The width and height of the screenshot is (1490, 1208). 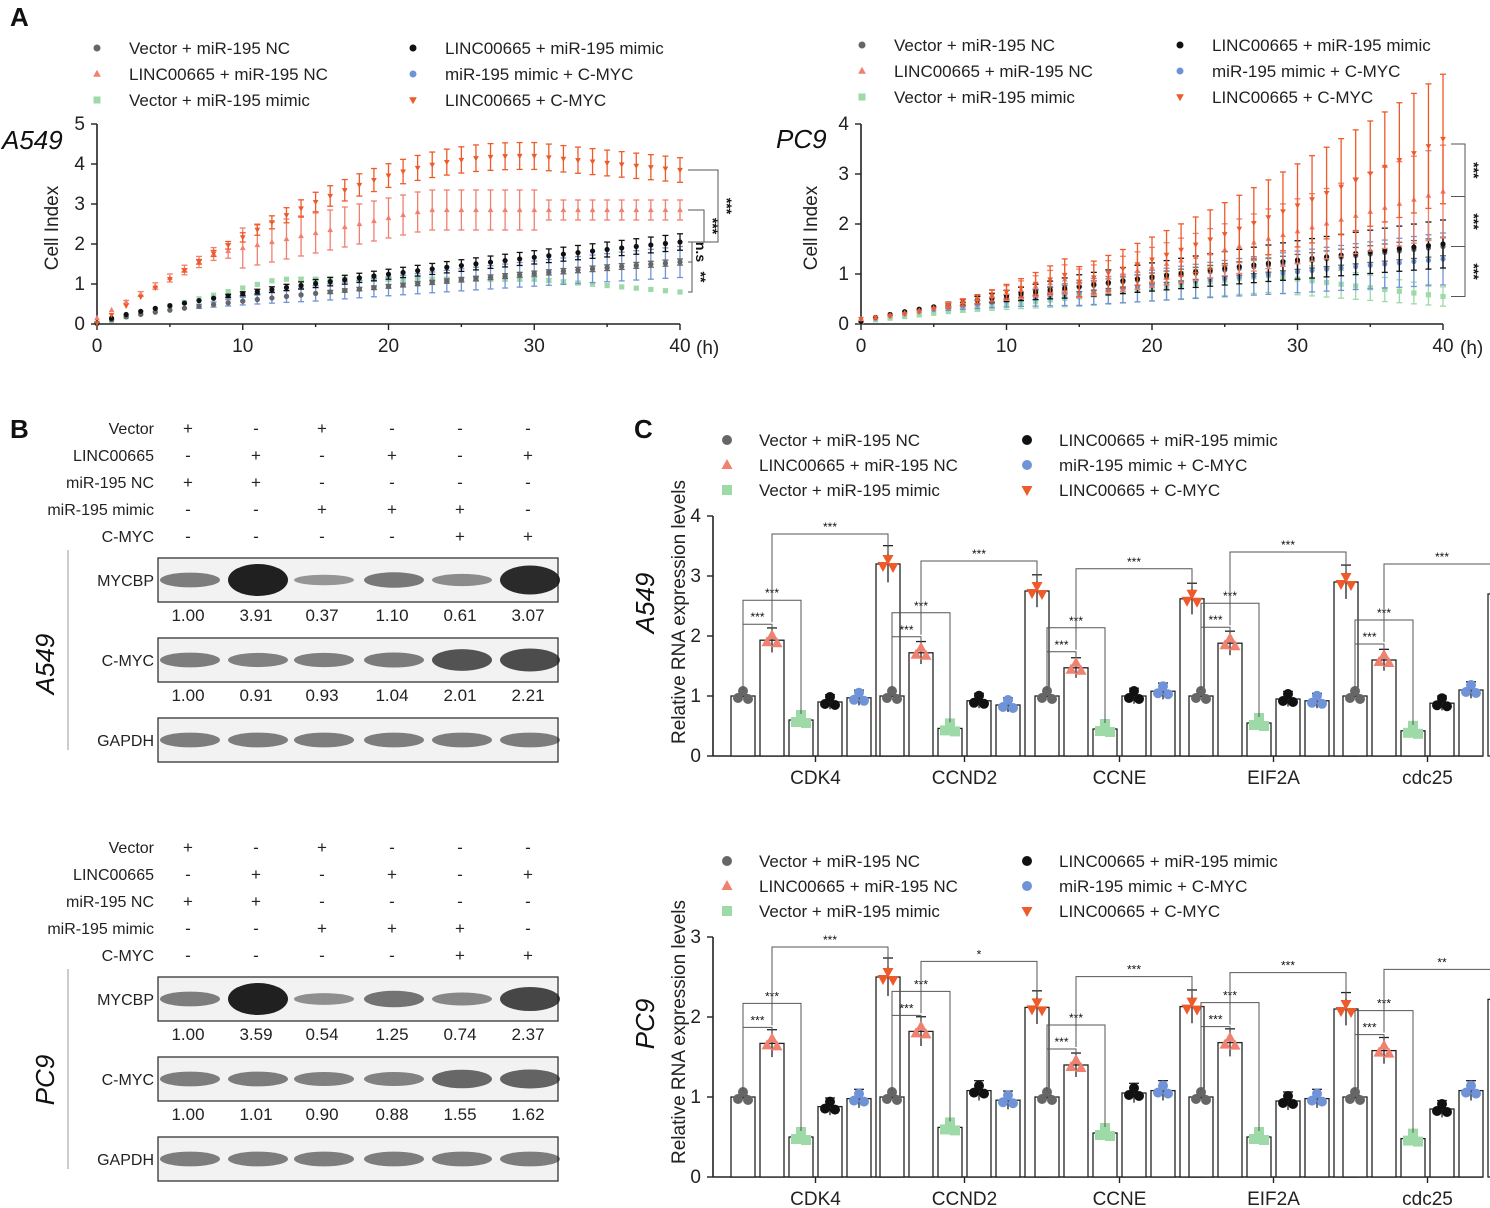 I want to click on band-label: MYCBP, so click(x=125, y=581).